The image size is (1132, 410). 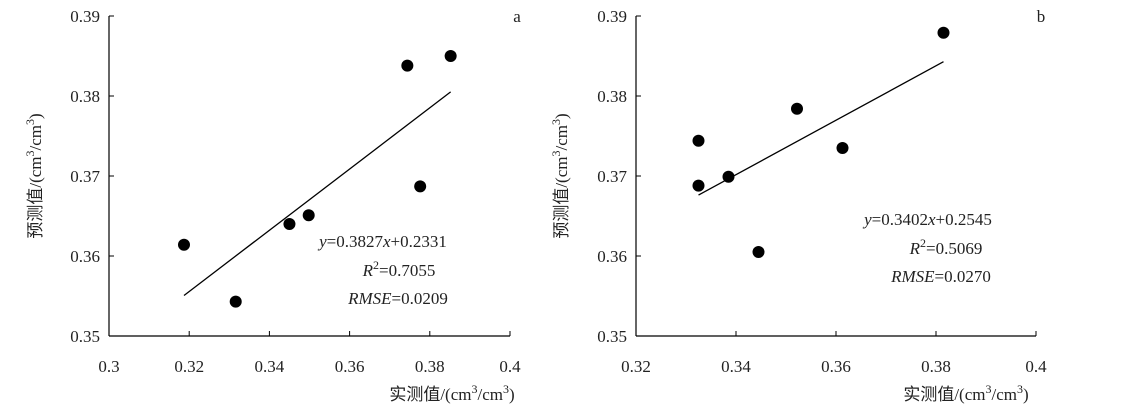 What do you see at coordinates (382, 241) in the screenshot?
I see `regression-equation: y=0.3827x+0.2331` at bounding box center [382, 241].